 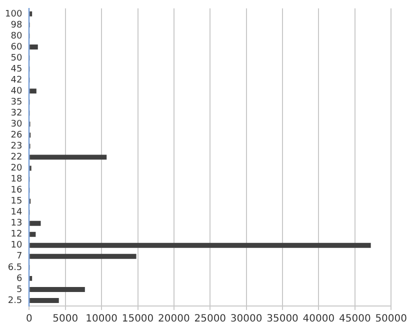 I want to click on y-tick-label: 2.5, so click(x=15, y=301).